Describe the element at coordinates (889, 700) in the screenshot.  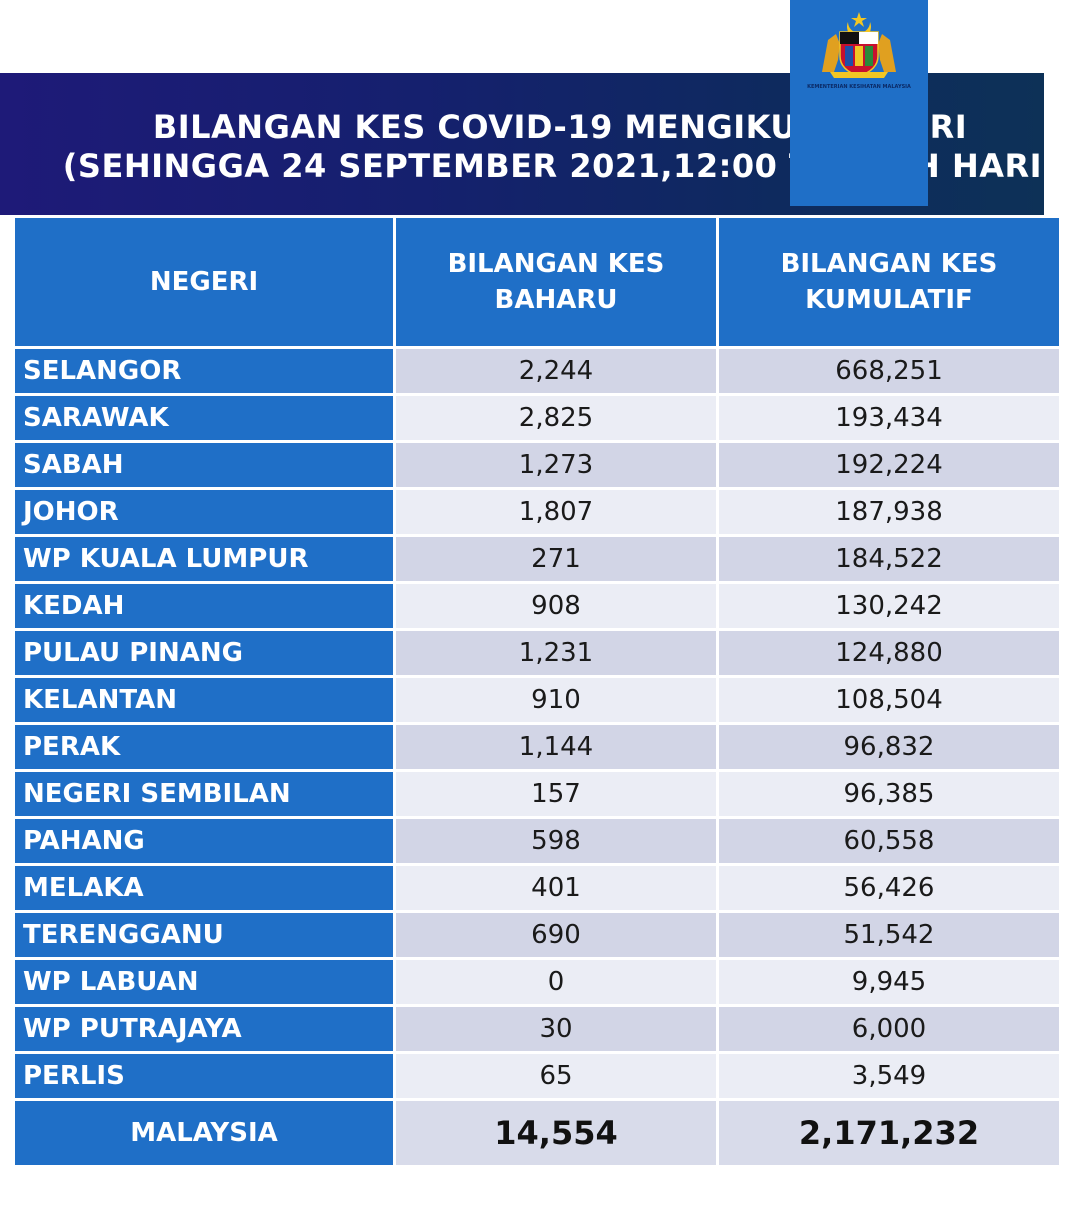
I see `cumulative-cases: 108,504` at that location.